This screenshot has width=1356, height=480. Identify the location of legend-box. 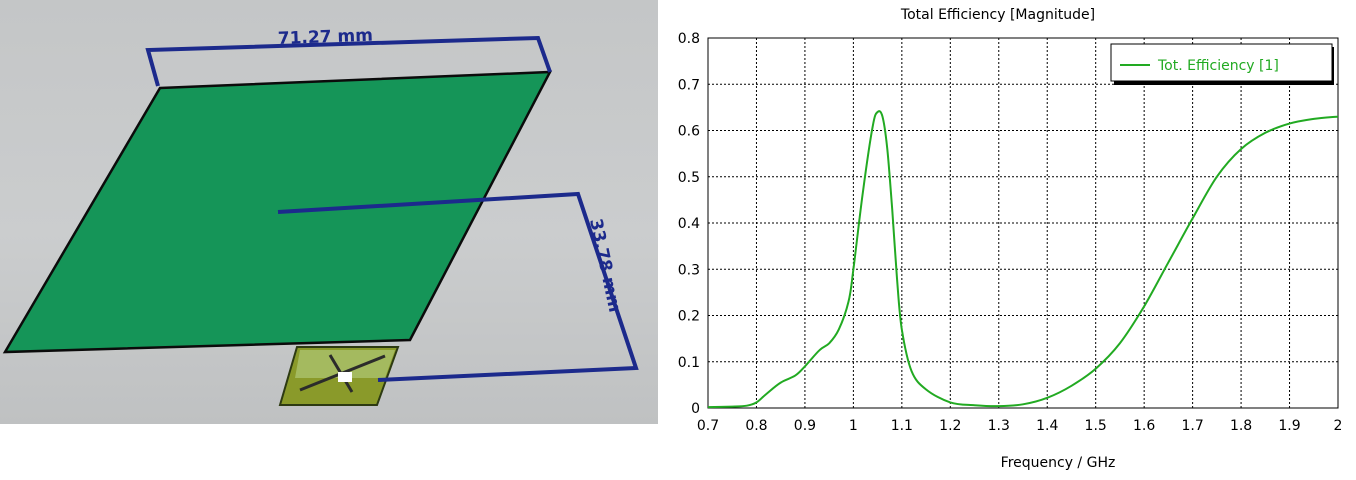
(1221, 62).